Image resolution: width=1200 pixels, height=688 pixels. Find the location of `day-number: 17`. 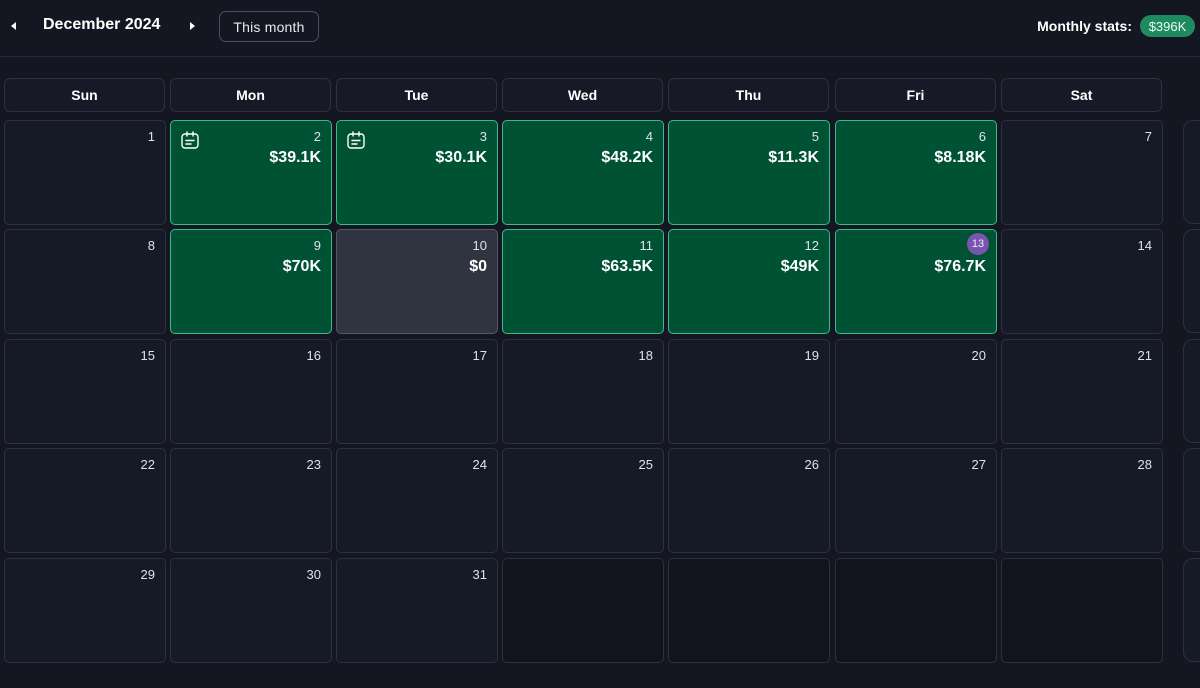

day-number: 17 is located at coordinates (479, 355).